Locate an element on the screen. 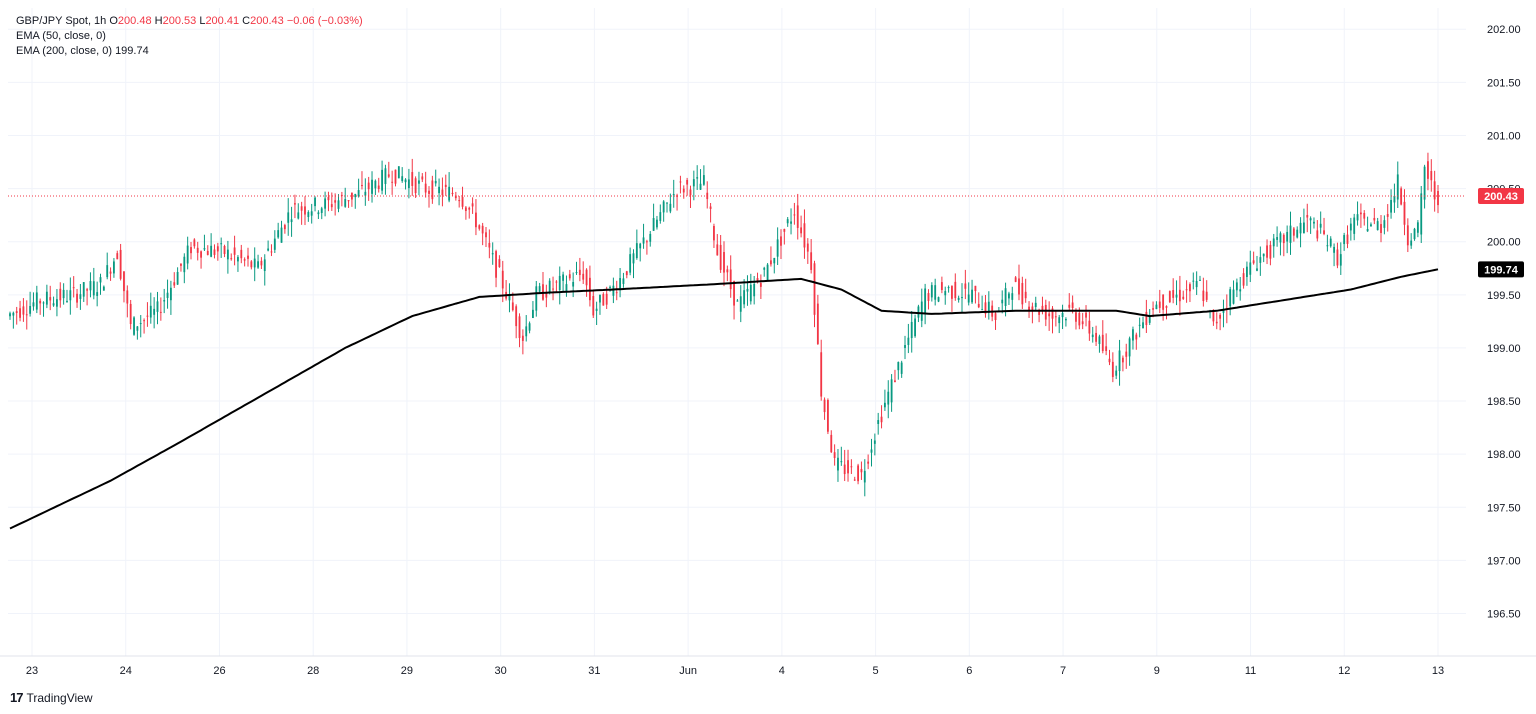  legend-symbol: GBP/JPY Spot, 1h is located at coordinates (61, 21).